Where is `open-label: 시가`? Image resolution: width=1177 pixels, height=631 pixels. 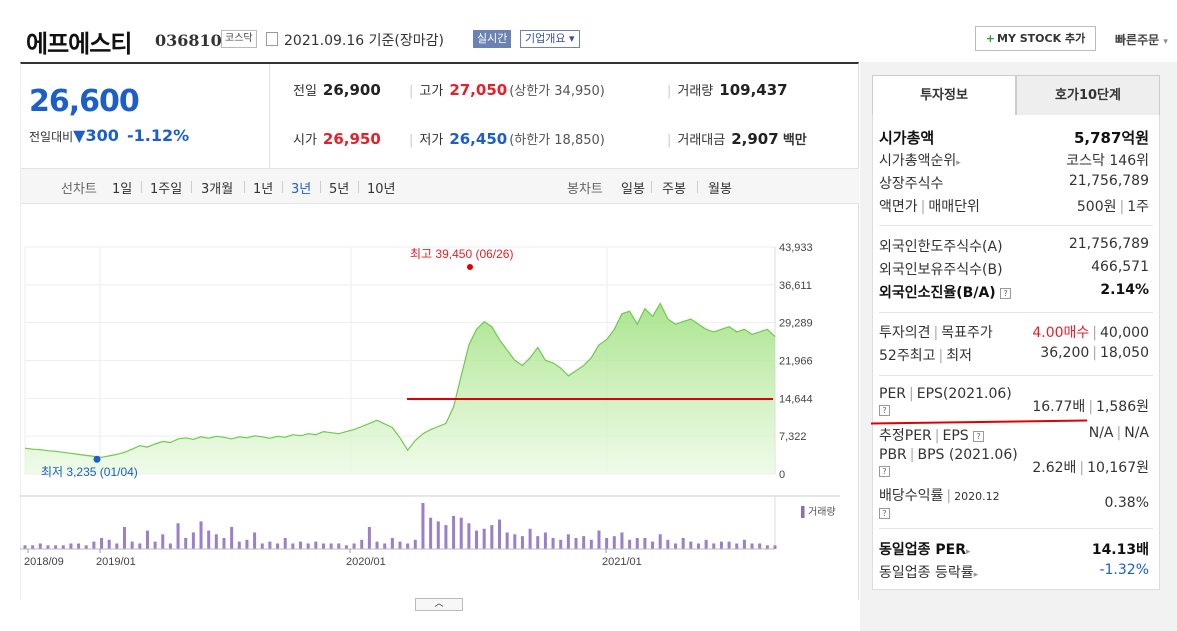 open-label: 시가 is located at coordinates (305, 140).